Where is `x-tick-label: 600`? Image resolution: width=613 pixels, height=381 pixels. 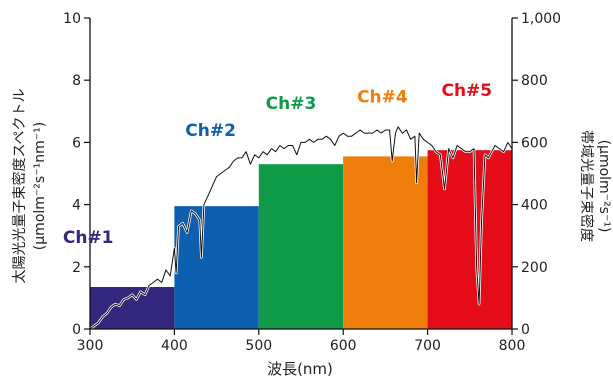
x-tick-label: 600 is located at coordinates (343, 346).